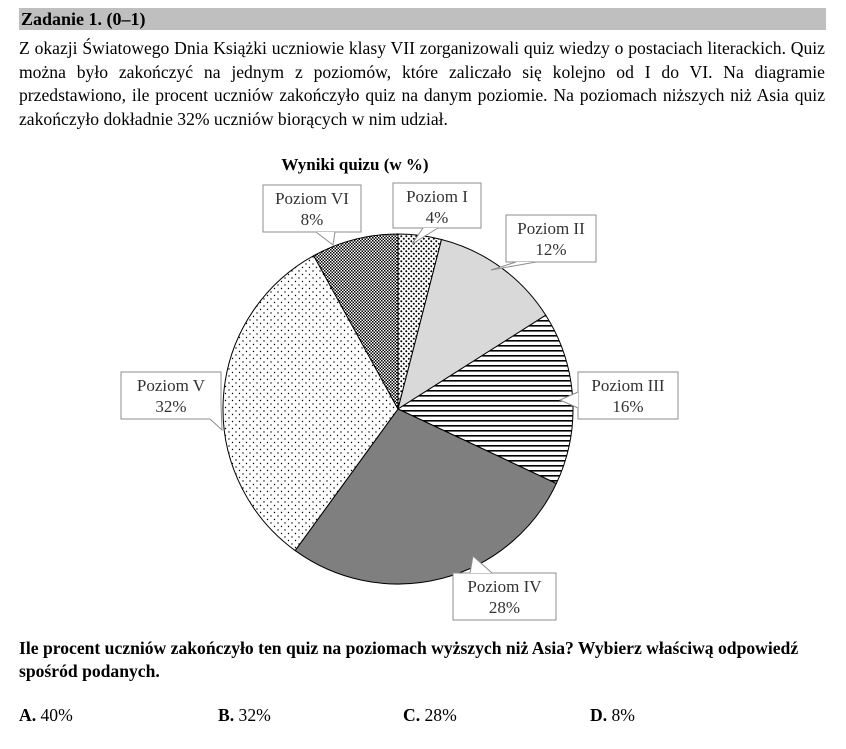 Image resolution: width=846 pixels, height=749 pixels. What do you see at coordinates (627, 406) in the screenshot?
I see `slice-value-label: 16%` at bounding box center [627, 406].